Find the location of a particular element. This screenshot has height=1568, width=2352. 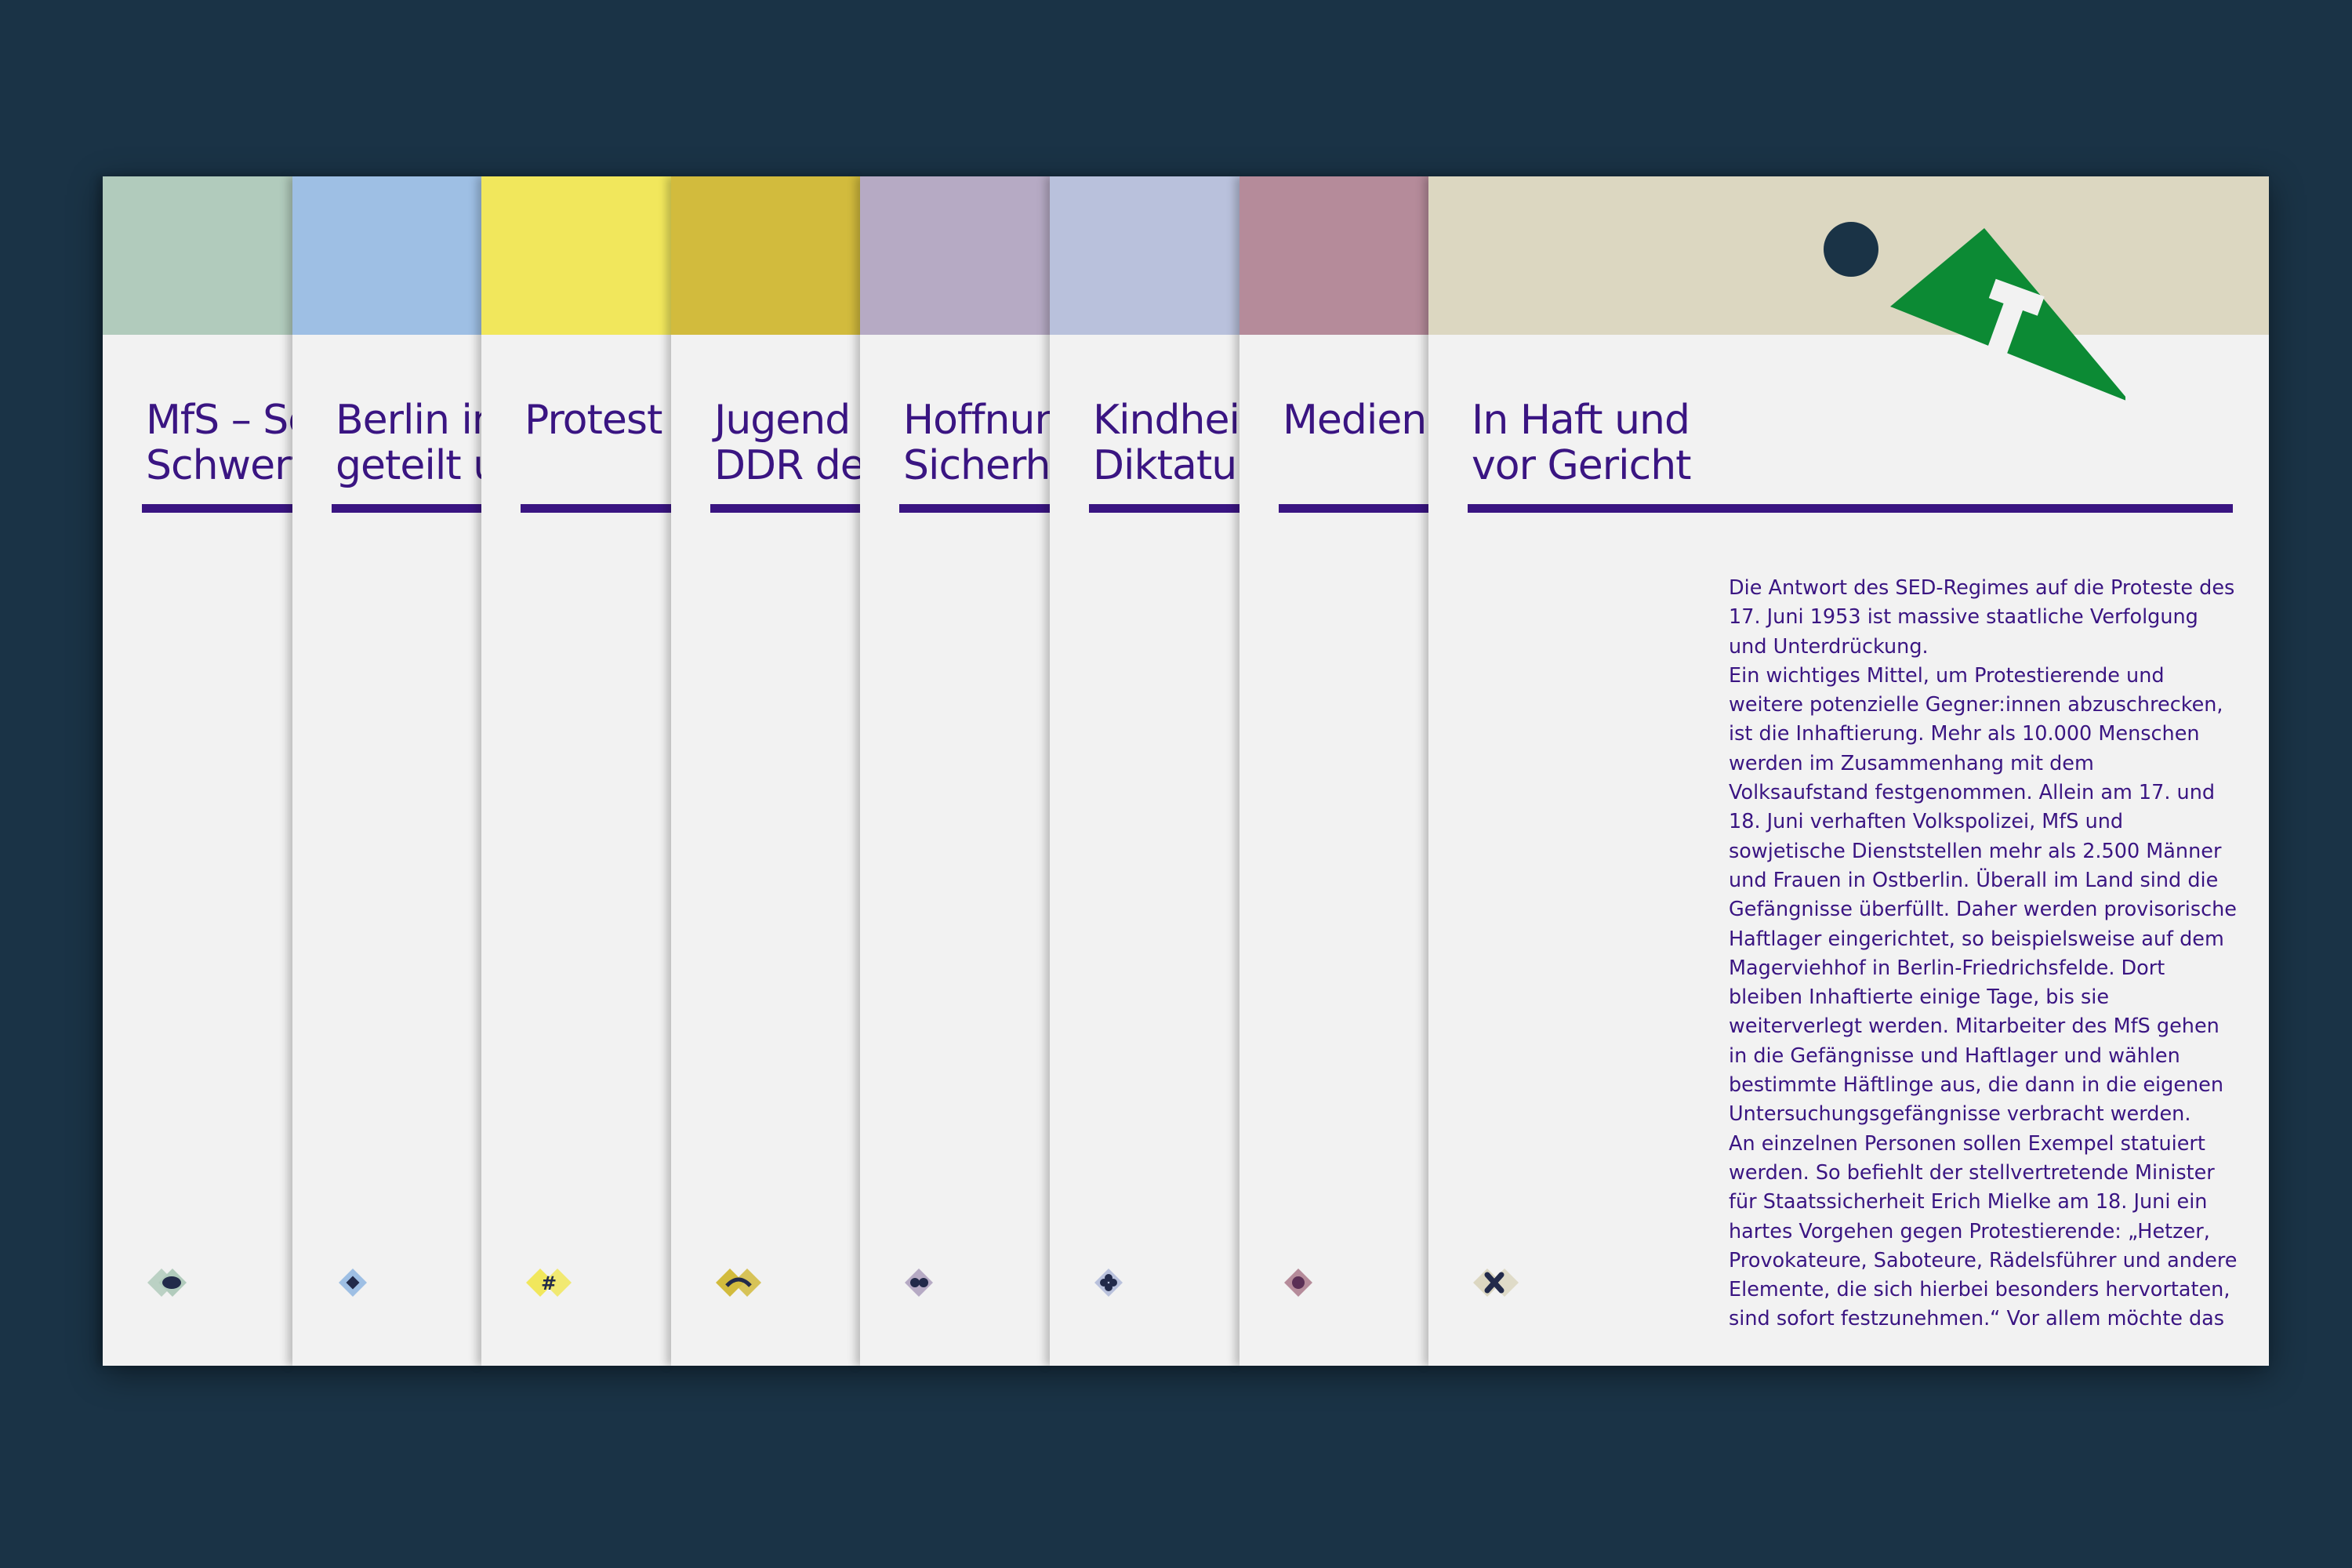

diamond-dot-mark-icon is located at coordinates (1298, 1283).